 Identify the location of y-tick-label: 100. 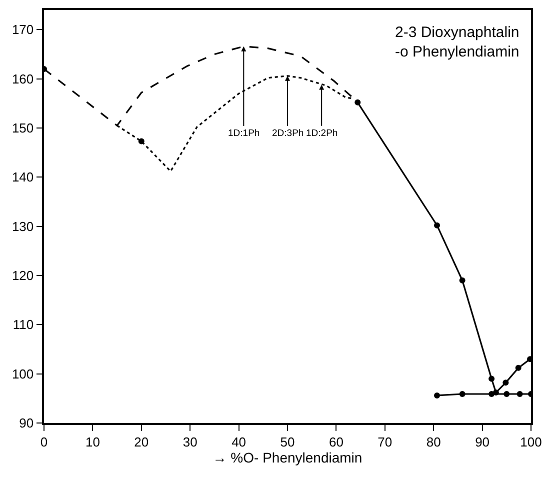
(23, 374).